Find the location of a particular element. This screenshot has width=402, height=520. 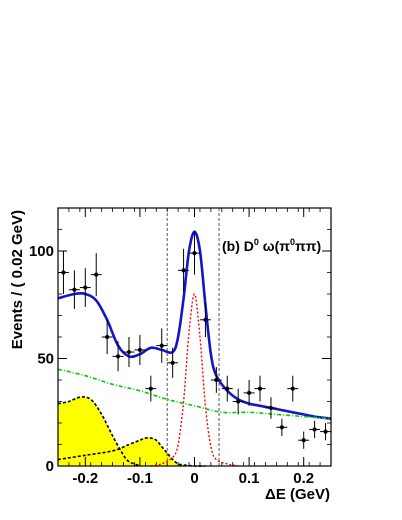

plot-annotation: (b) D0 ω(π0ππ) is located at coordinates (271, 245).